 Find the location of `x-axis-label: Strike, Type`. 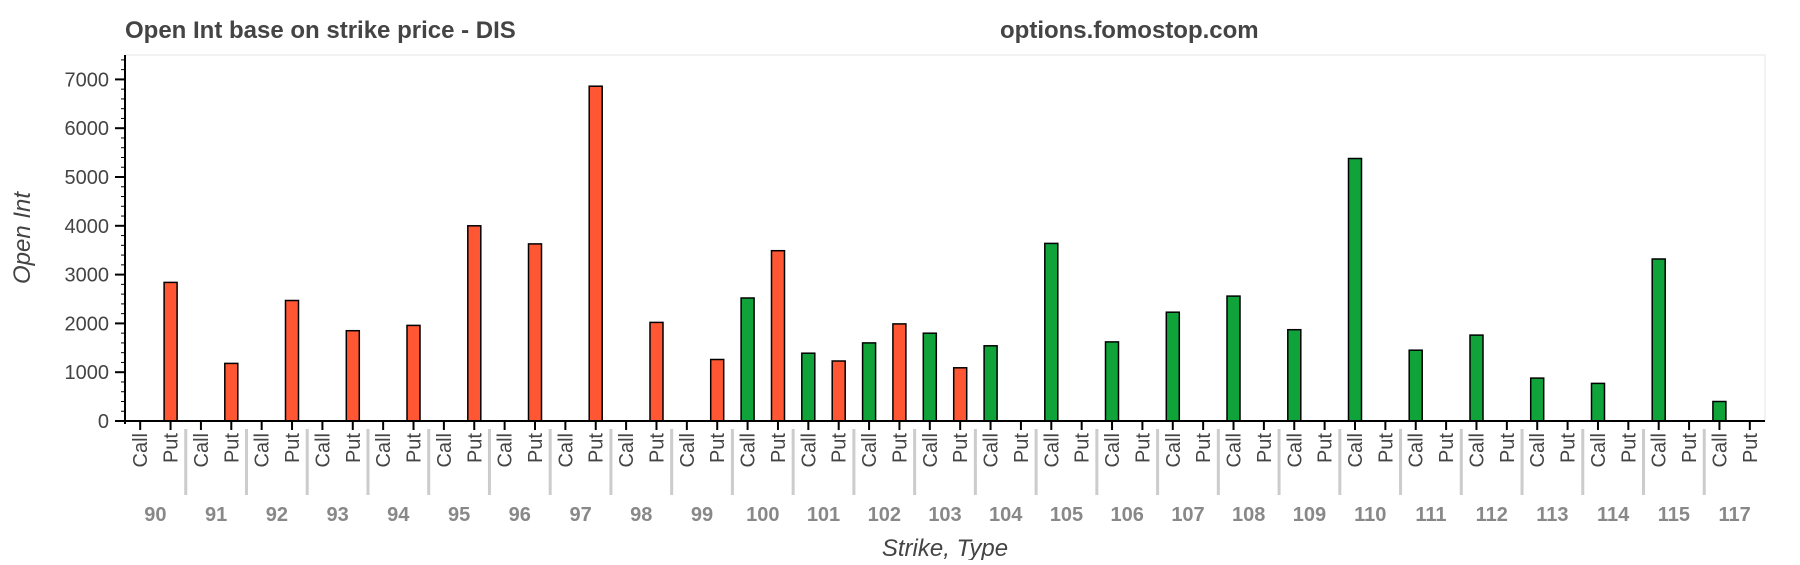

x-axis-label: Strike, Type is located at coordinates (945, 547).